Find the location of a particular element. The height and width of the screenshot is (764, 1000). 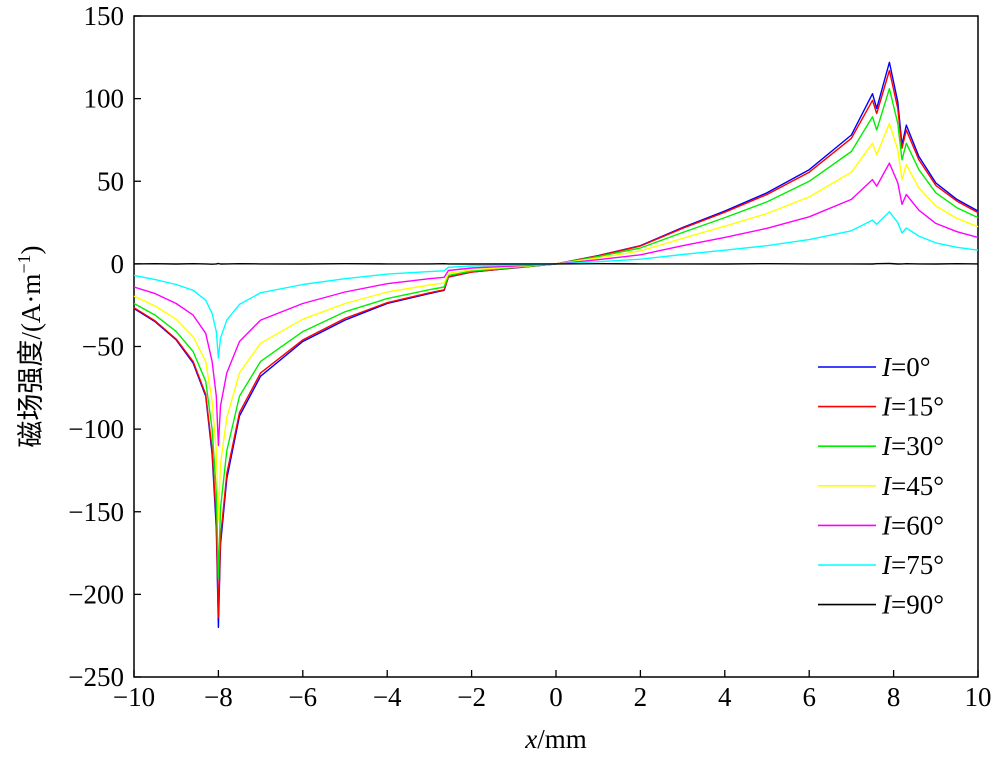

x-axis-unit: /mm is located at coordinates (562, 739).